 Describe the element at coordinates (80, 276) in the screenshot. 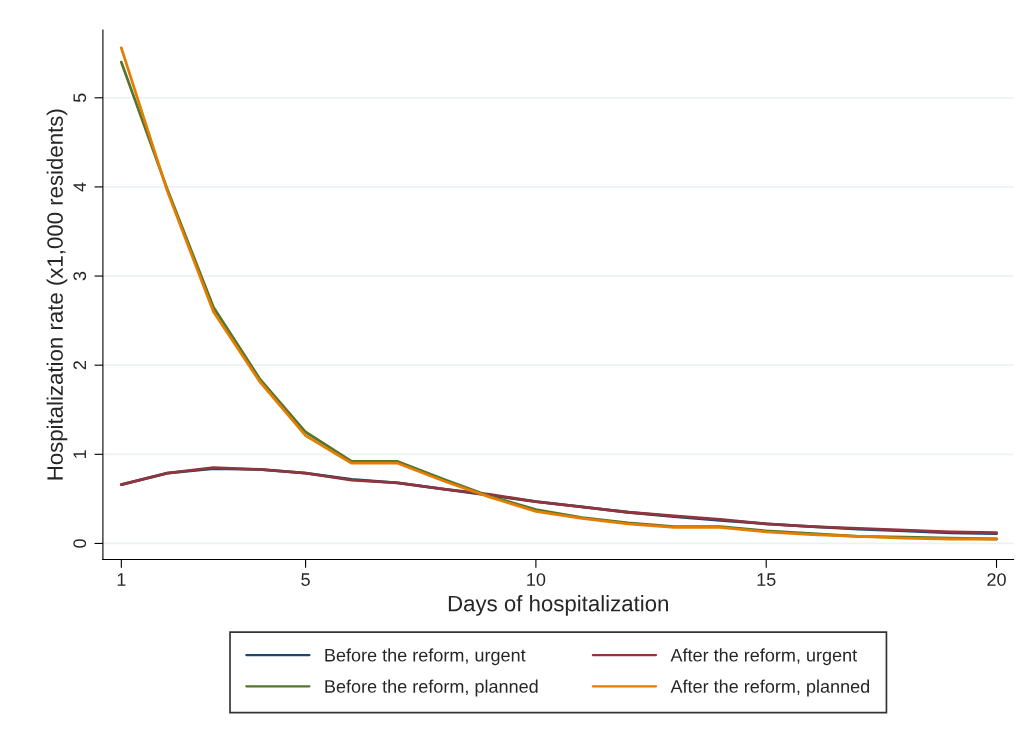

I see `y-tick-label: 3` at that location.